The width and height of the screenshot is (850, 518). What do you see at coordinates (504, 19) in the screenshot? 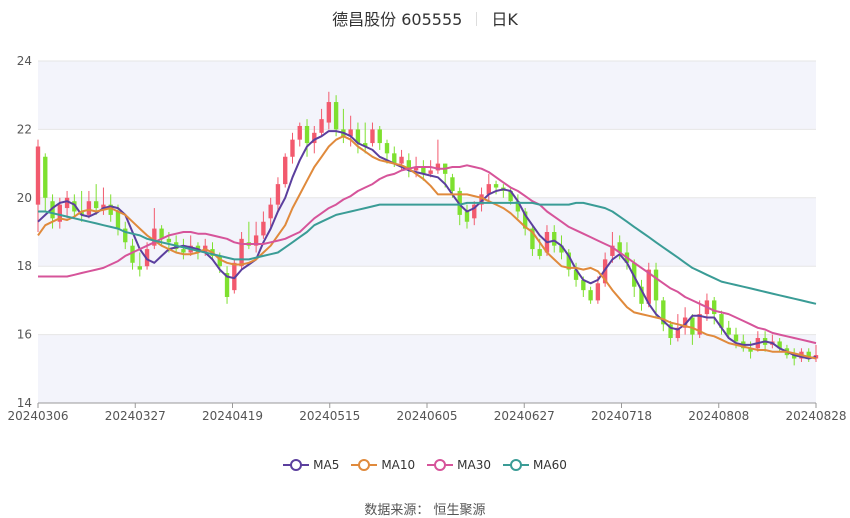
I see `period-label: 日K` at bounding box center [504, 19].